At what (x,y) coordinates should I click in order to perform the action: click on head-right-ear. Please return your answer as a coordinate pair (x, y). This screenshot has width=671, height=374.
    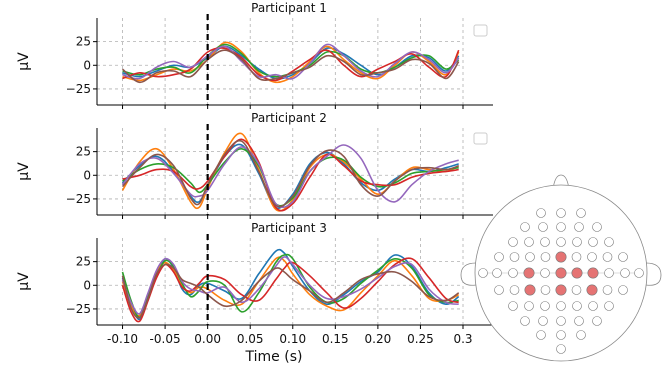
    Looking at the image, I should click on (653, 274).